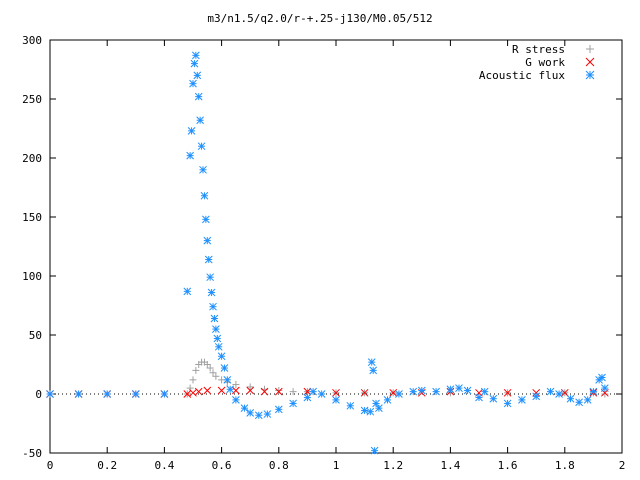 This screenshot has height=480, width=640. I want to click on x-tick-label: 0.6, so click(222, 465).